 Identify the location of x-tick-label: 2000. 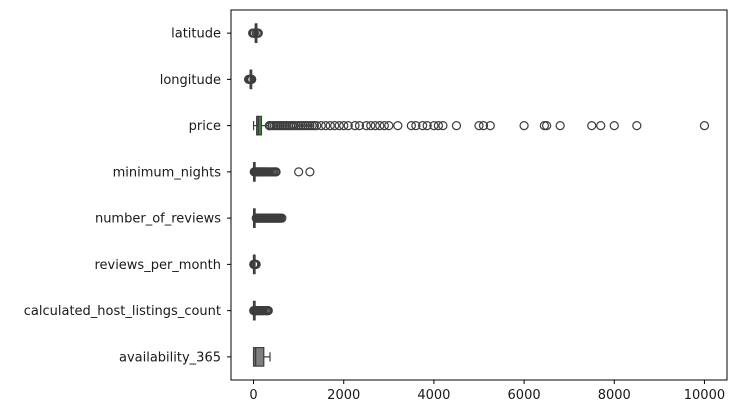
(343, 395).